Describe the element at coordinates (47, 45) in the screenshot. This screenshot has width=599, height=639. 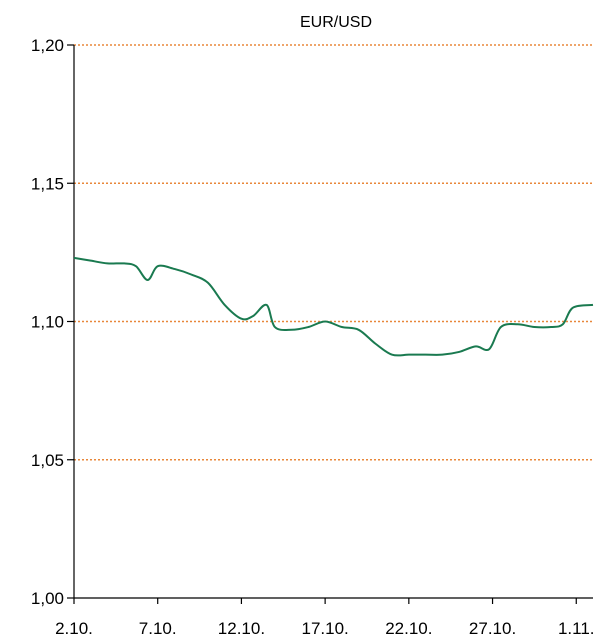
I see `y-tick-label: 1,20` at that location.